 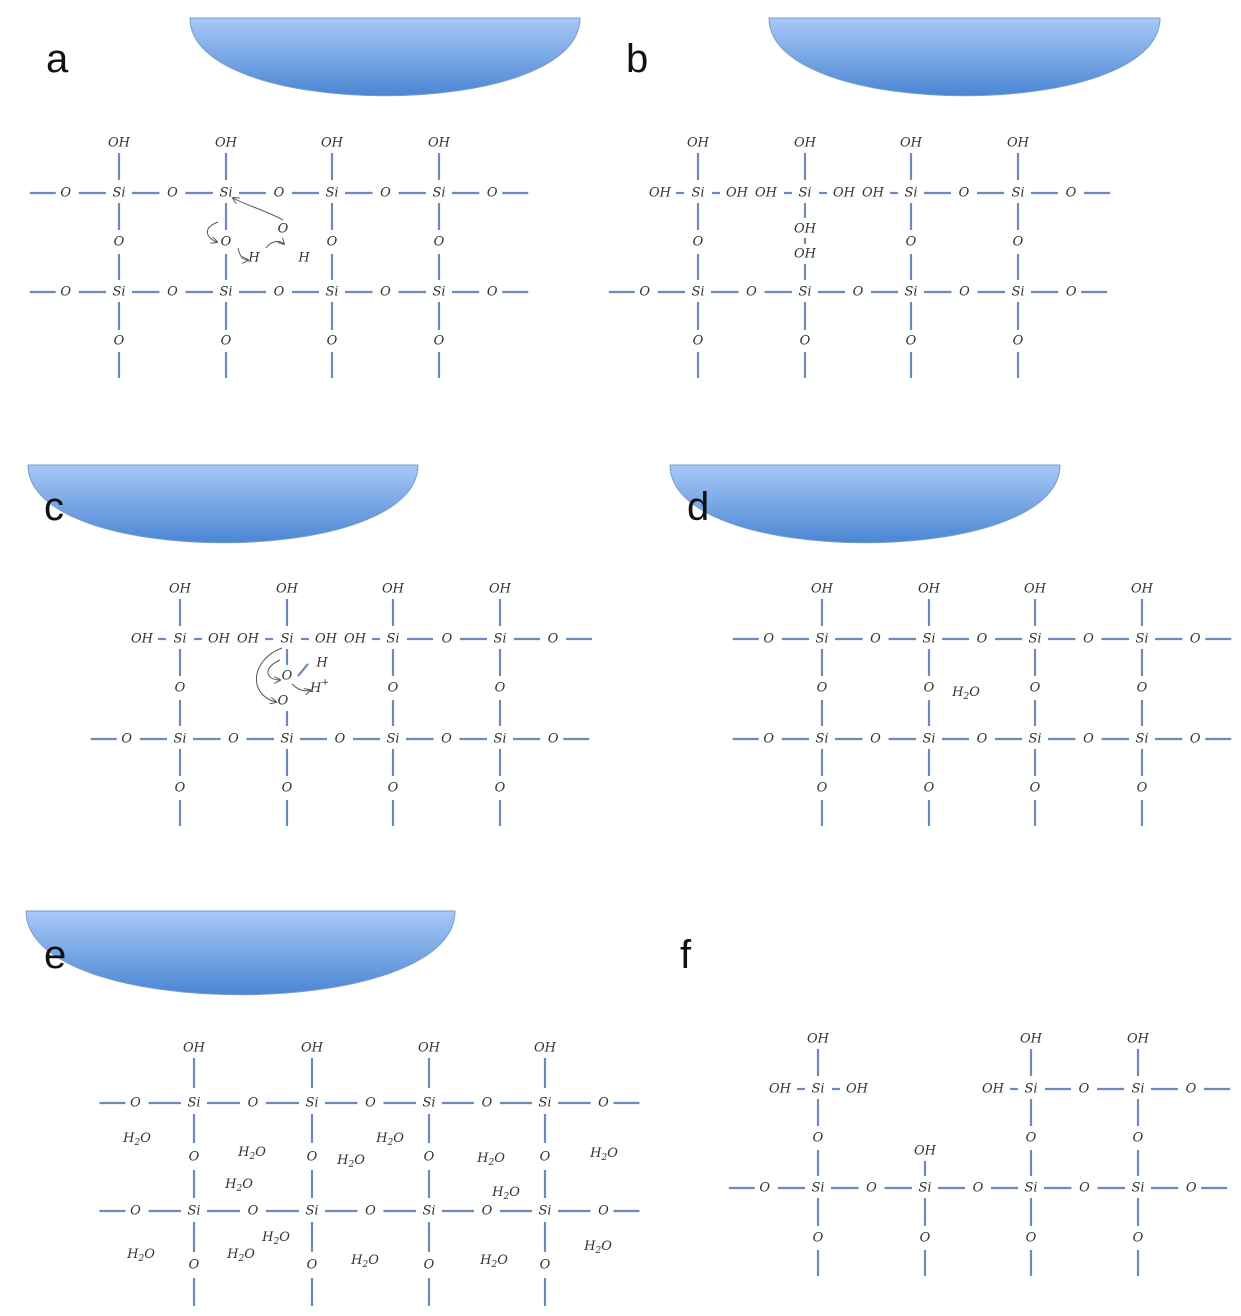 What do you see at coordinates (283, 701) in the screenshot?
I see `oxygen-anion: O` at bounding box center [283, 701].